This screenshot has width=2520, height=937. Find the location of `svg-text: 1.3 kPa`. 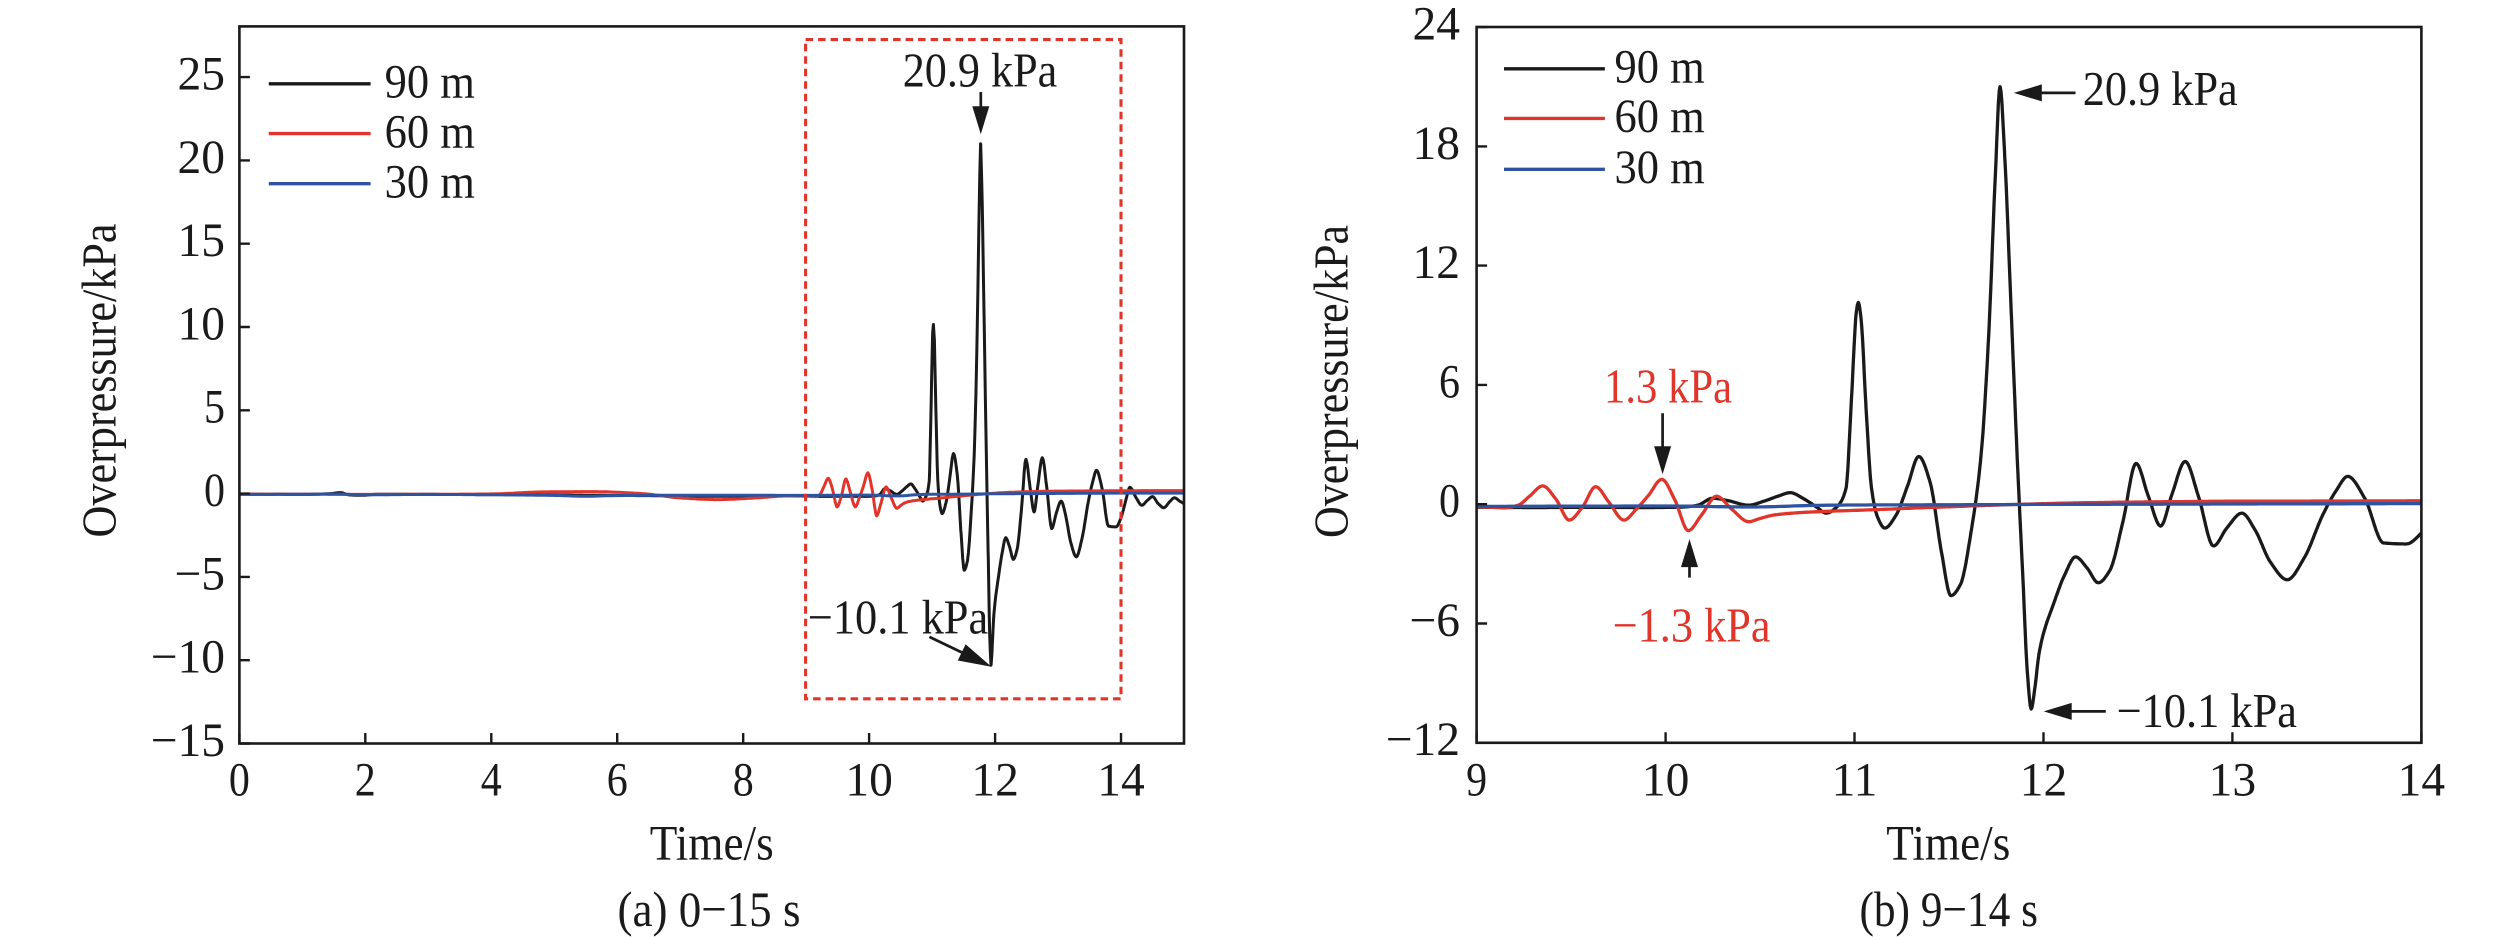

svg-text: 1.3 kPa is located at coordinates (1668, 387).